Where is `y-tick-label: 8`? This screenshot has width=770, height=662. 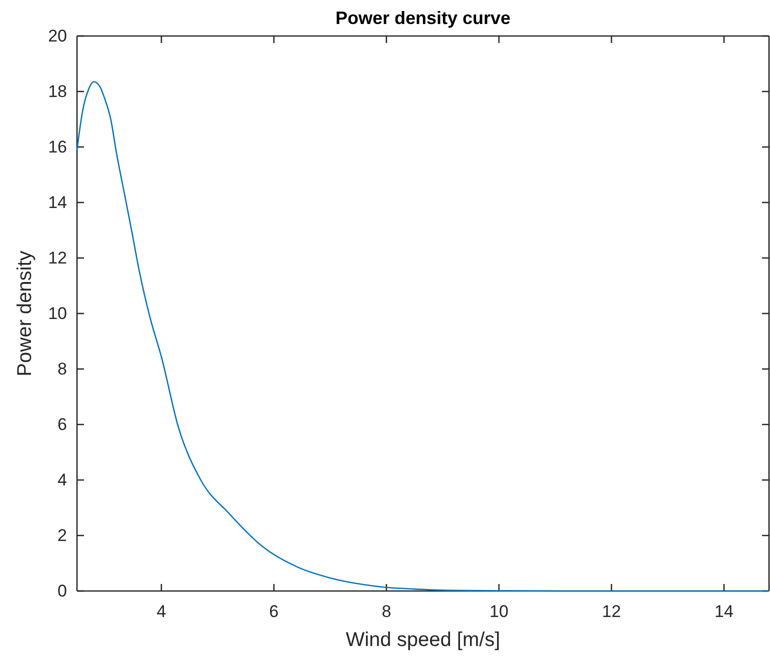
y-tick-label: 8 is located at coordinates (62, 368).